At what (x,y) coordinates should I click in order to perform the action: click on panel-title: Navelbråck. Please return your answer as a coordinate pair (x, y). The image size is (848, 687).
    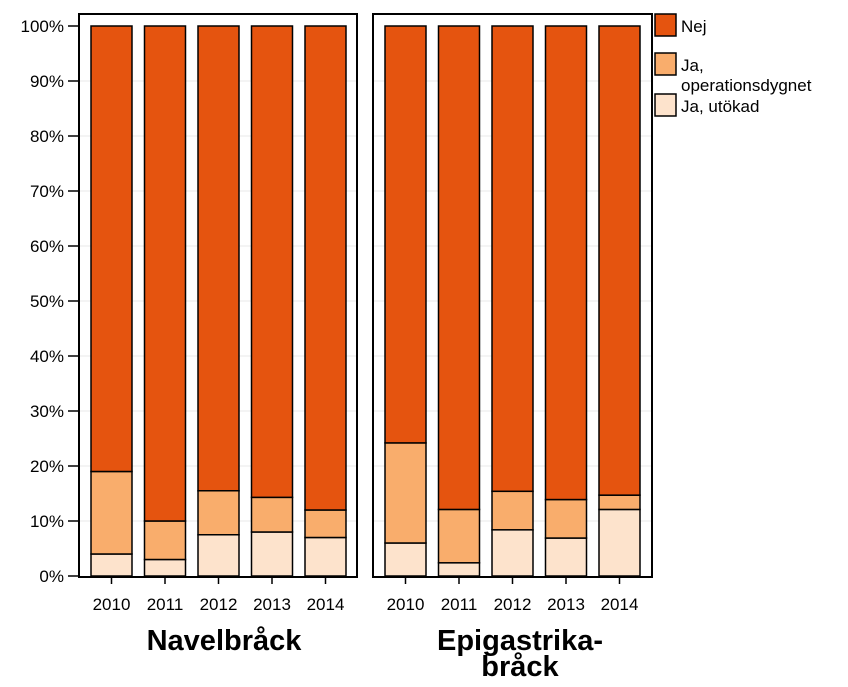
    Looking at the image, I should click on (225, 641).